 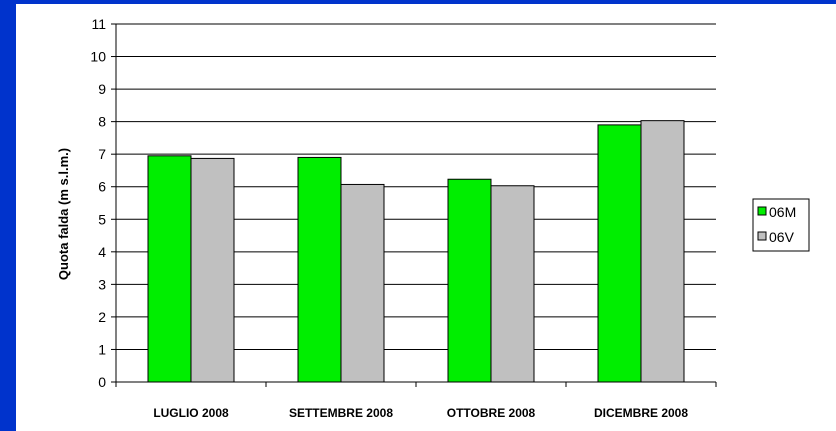 What do you see at coordinates (102, 284) in the screenshot?
I see `y-tick-label: 3` at bounding box center [102, 284].